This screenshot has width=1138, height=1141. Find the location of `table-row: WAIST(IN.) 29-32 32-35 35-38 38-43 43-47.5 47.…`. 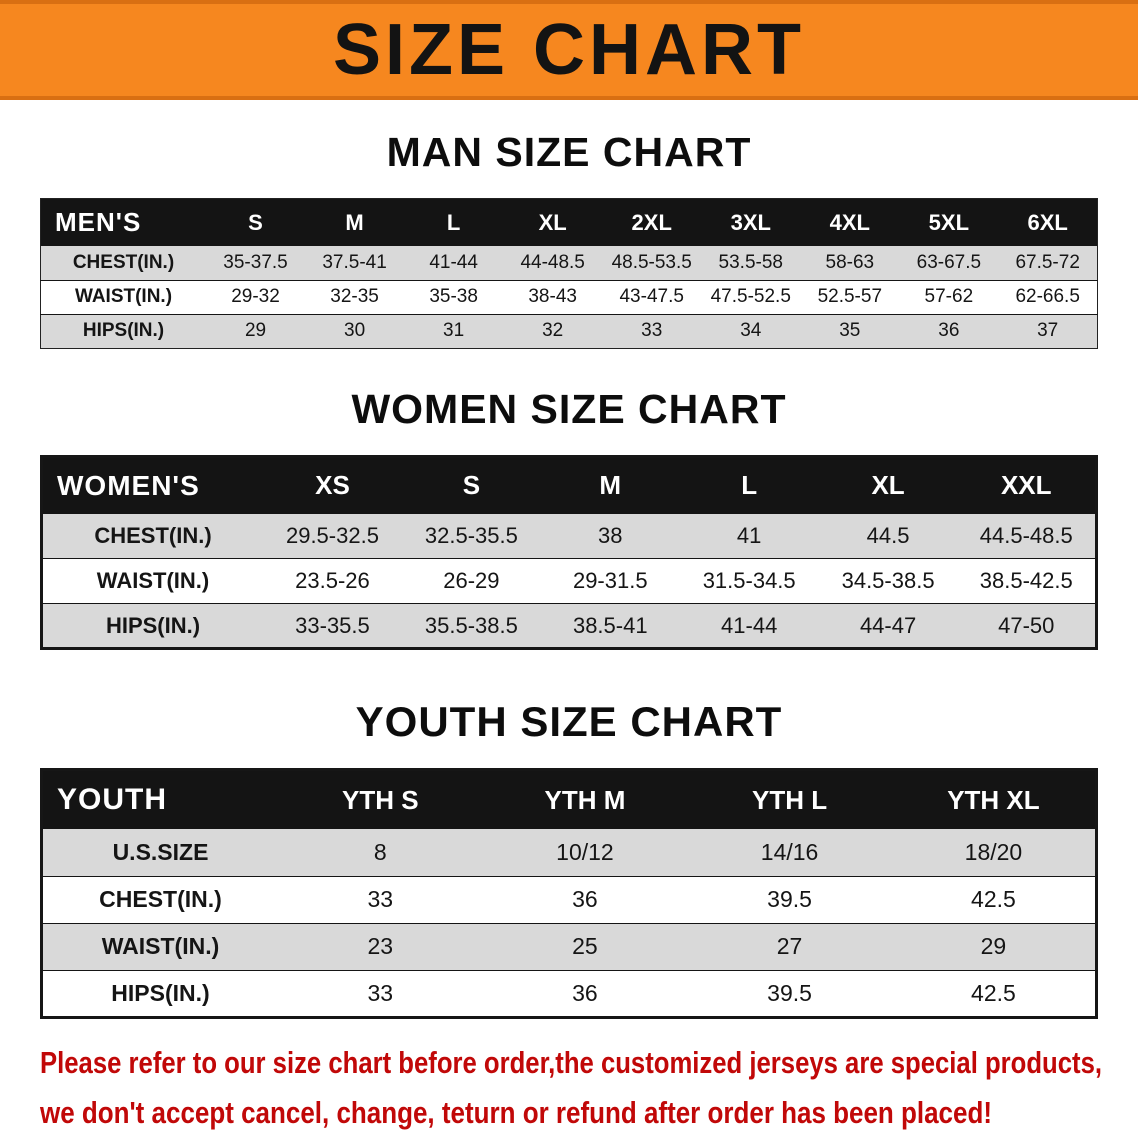

table-row: WAIST(IN.) 29-32 32-35 35-38 38-43 43-47.5 47.… is located at coordinates (569, 297).